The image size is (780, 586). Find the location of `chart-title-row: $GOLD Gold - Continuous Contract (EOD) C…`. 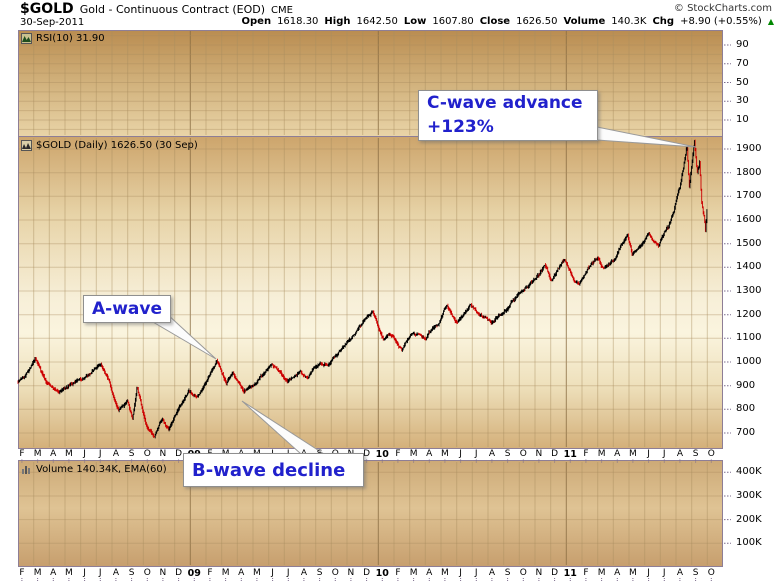

chart-title-row: $GOLD Gold - Continuous Contract (EOD) C… is located at coordinates (156, 9).